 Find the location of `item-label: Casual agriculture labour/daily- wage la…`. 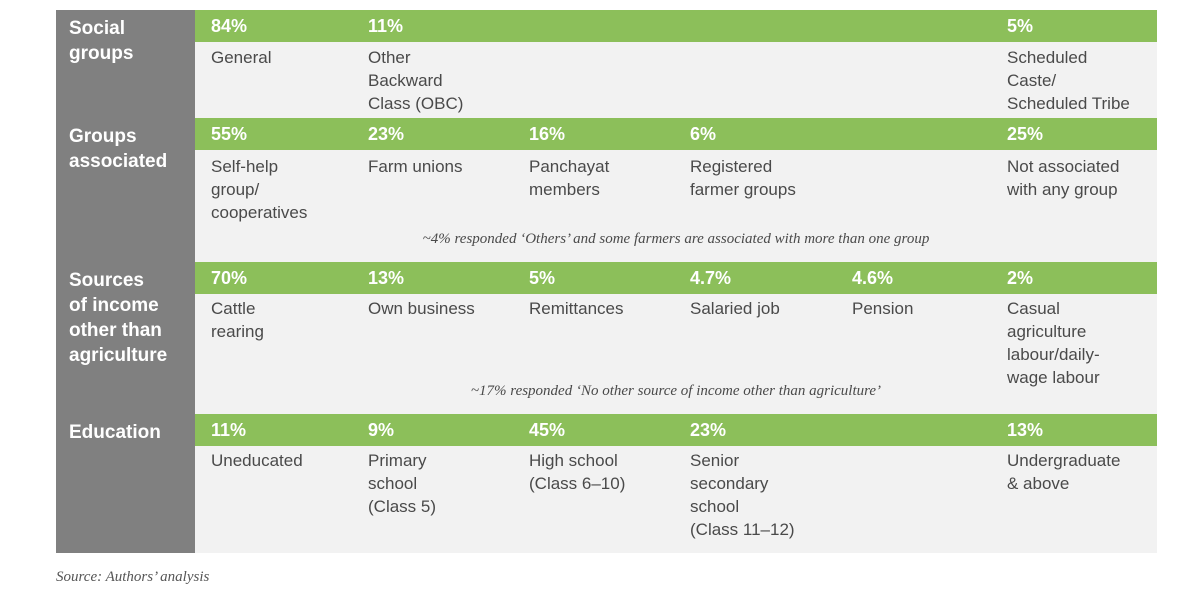

item-label: Casual agriculture labour/daily- wage la… is located at coordinates (1053, 343).